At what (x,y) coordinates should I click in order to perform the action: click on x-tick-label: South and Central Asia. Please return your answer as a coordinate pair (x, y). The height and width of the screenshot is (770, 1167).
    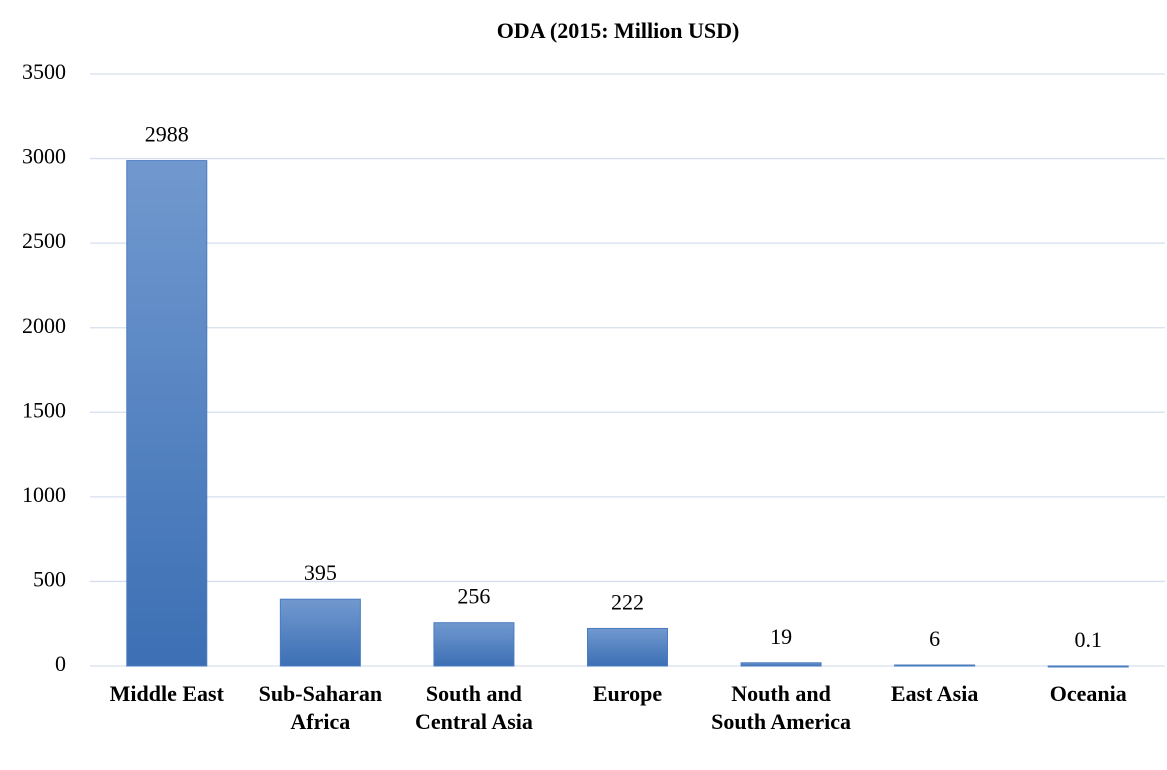
    Looking at the image, I should click on (473, 707).